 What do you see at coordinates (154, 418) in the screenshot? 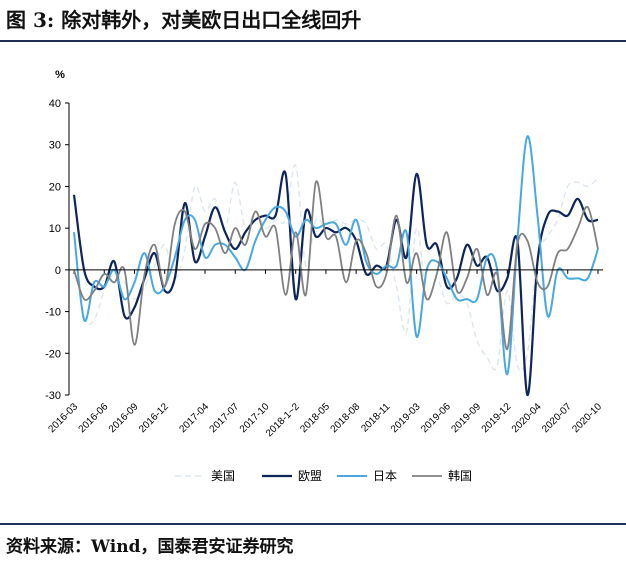
I see `x-tick-label: 2016-12` at bounding box center [154, 418].